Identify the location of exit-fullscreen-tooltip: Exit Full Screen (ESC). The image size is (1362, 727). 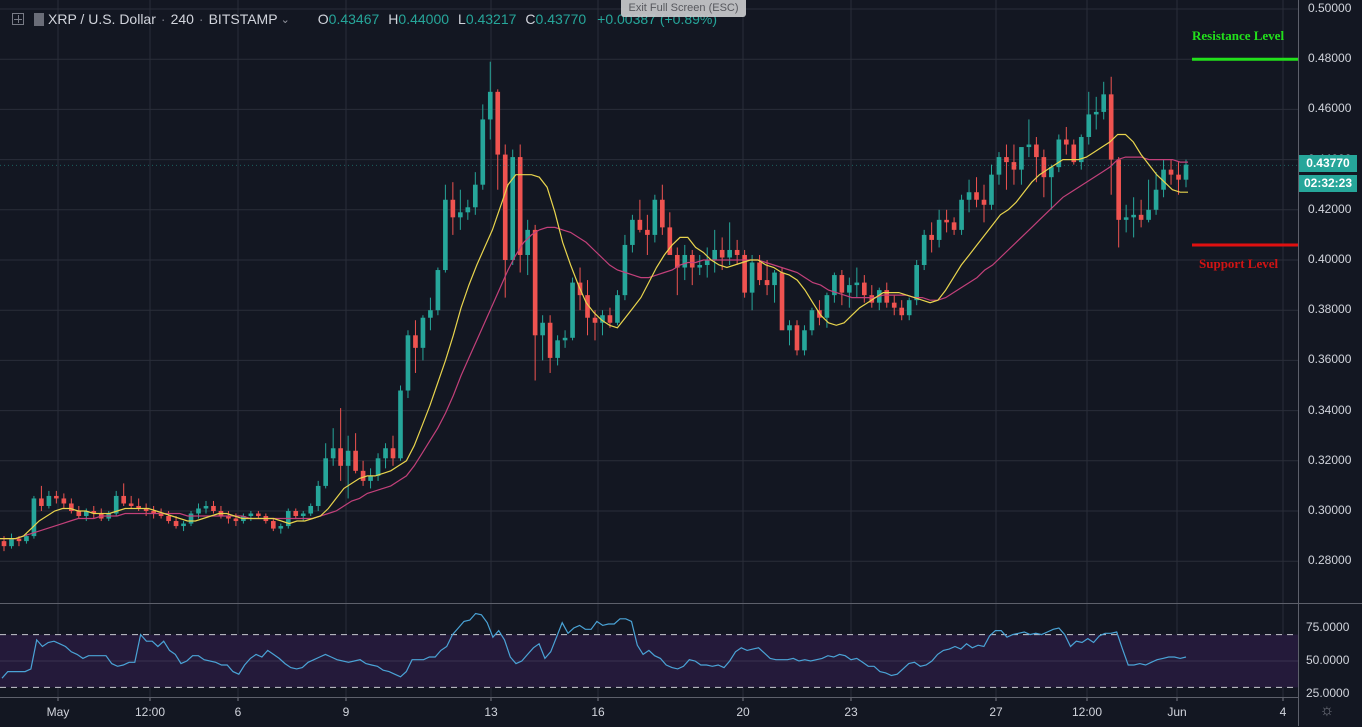
(683, 8).